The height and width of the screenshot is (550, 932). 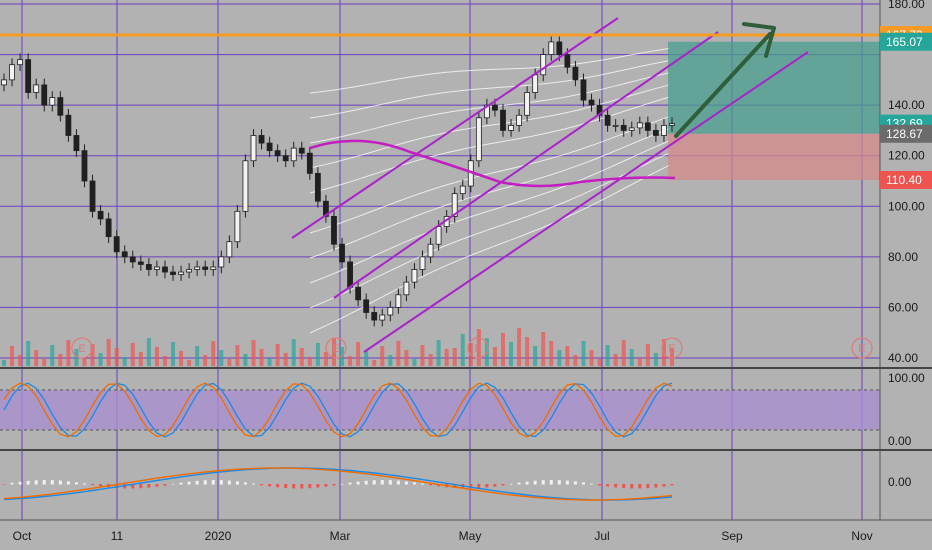 I want to click on volume-bars, so click(x=338, y=347).